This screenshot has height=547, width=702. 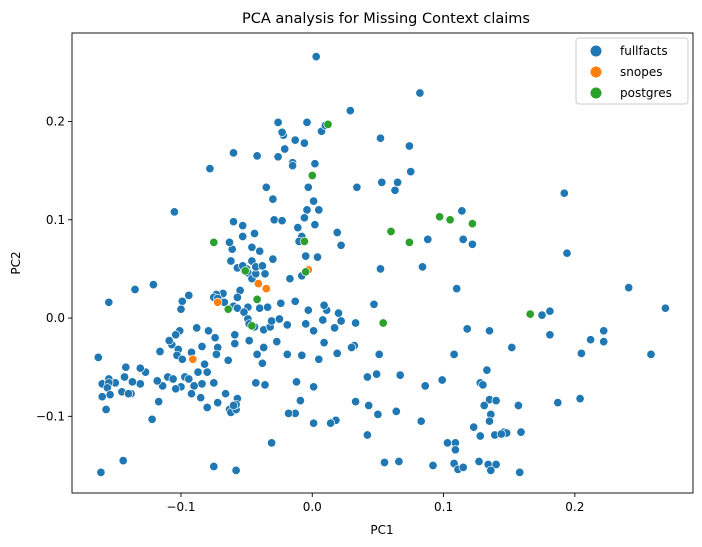 What do you see at coordinates (443, 507) in the screenshot?
I see `x-tick-label: 0.1` at bounding box center [443, 507].